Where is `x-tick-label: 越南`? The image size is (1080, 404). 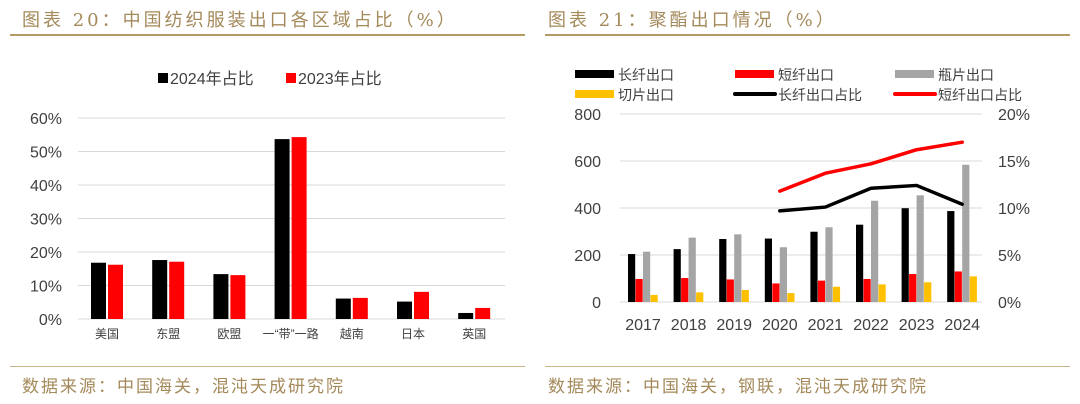
x-tick-label: 越南 is located at coordinates (352, 333).